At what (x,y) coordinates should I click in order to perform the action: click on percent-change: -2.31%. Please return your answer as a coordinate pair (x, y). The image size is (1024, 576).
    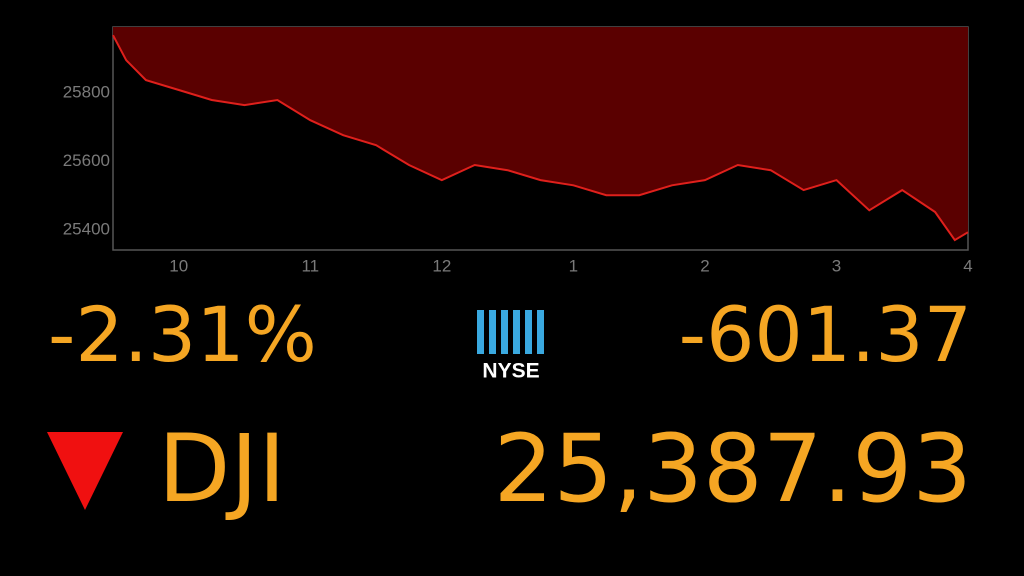
    Looking at the image, I should click on (182, 334).